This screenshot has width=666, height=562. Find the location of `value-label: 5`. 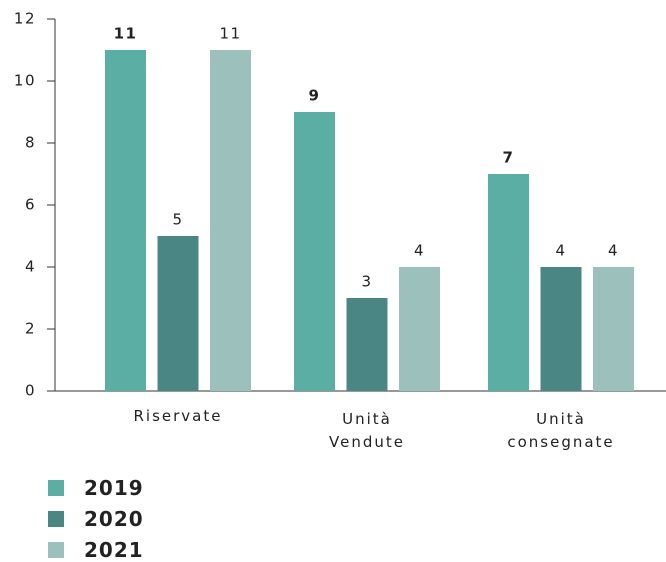

value-label: 5 is located at coordinates (177, 220).